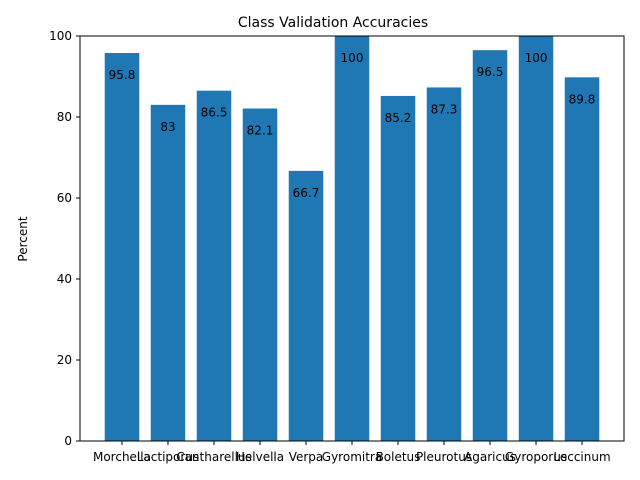 The width and height of the screenshot is (640, 480). Describe the element at coordinates (306, 305) in the screenshot. I see `bar-verpa` at that location.